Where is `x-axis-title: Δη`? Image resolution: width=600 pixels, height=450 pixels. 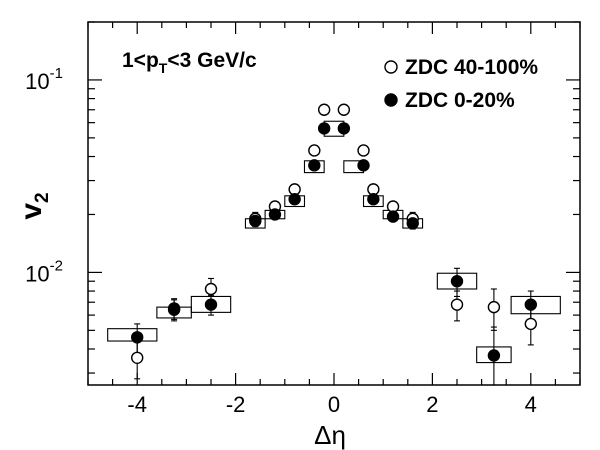 x-axis-title: Δη is located at coordinates (330, 435).